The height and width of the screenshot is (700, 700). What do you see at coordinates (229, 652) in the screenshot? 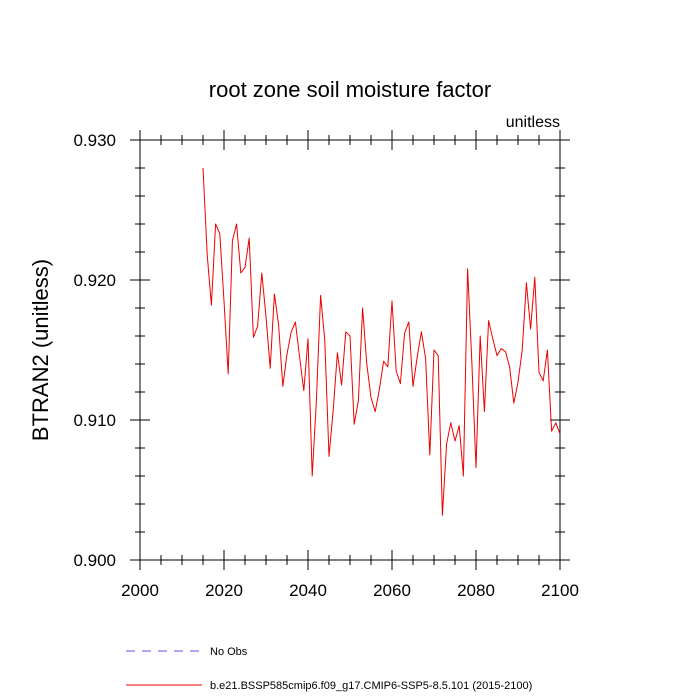
I see `legend-label-no-obs: No Obs` at bounding box center [229, 652].